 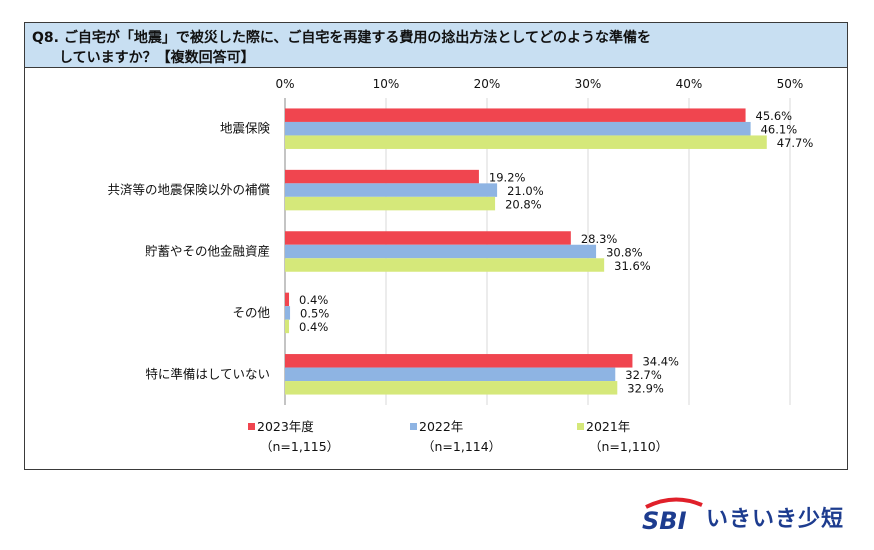 I want to click on svg-text: SBI, so click(x=664, y=520).